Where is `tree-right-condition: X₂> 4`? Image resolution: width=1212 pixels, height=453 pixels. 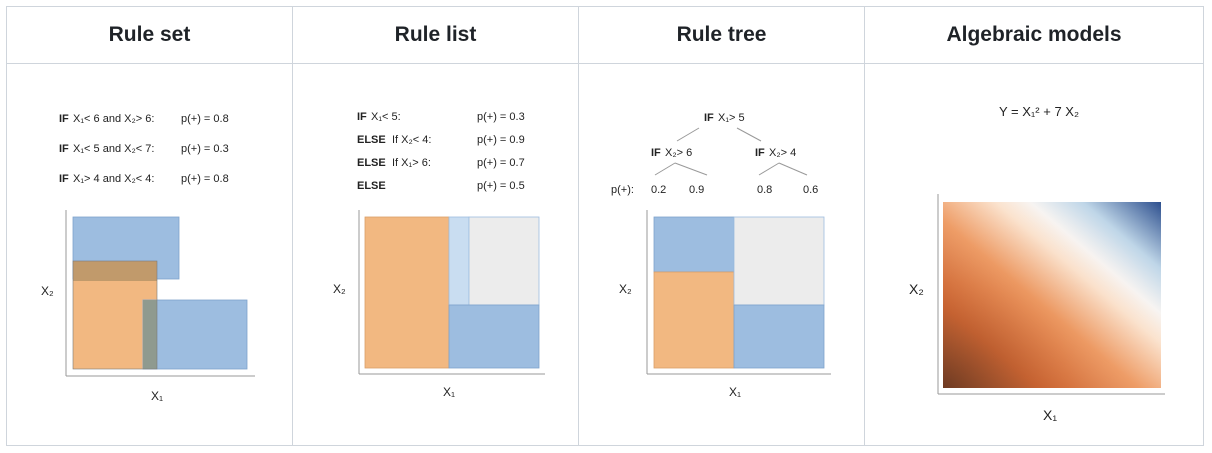
tree-right-condition: X₂> 4 is located at coordinates (782, 153).